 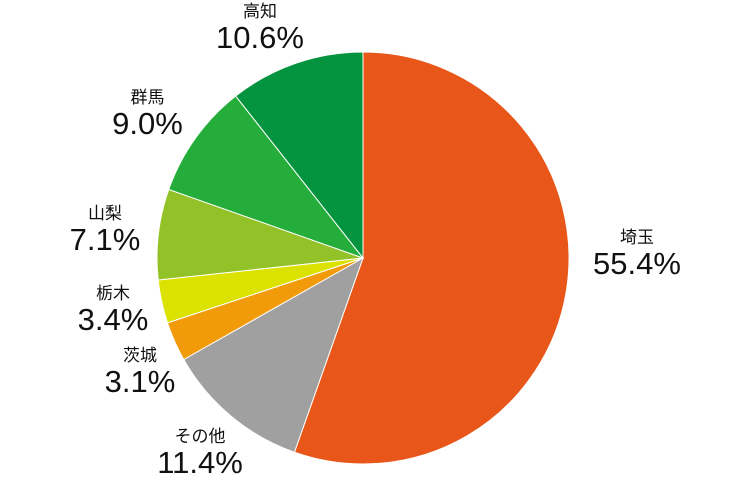 What do you see at coordinates (105, 213) in the screenshot?
I see `slice-name-yamanashi: 山梨` at bounding box center [105, 213].